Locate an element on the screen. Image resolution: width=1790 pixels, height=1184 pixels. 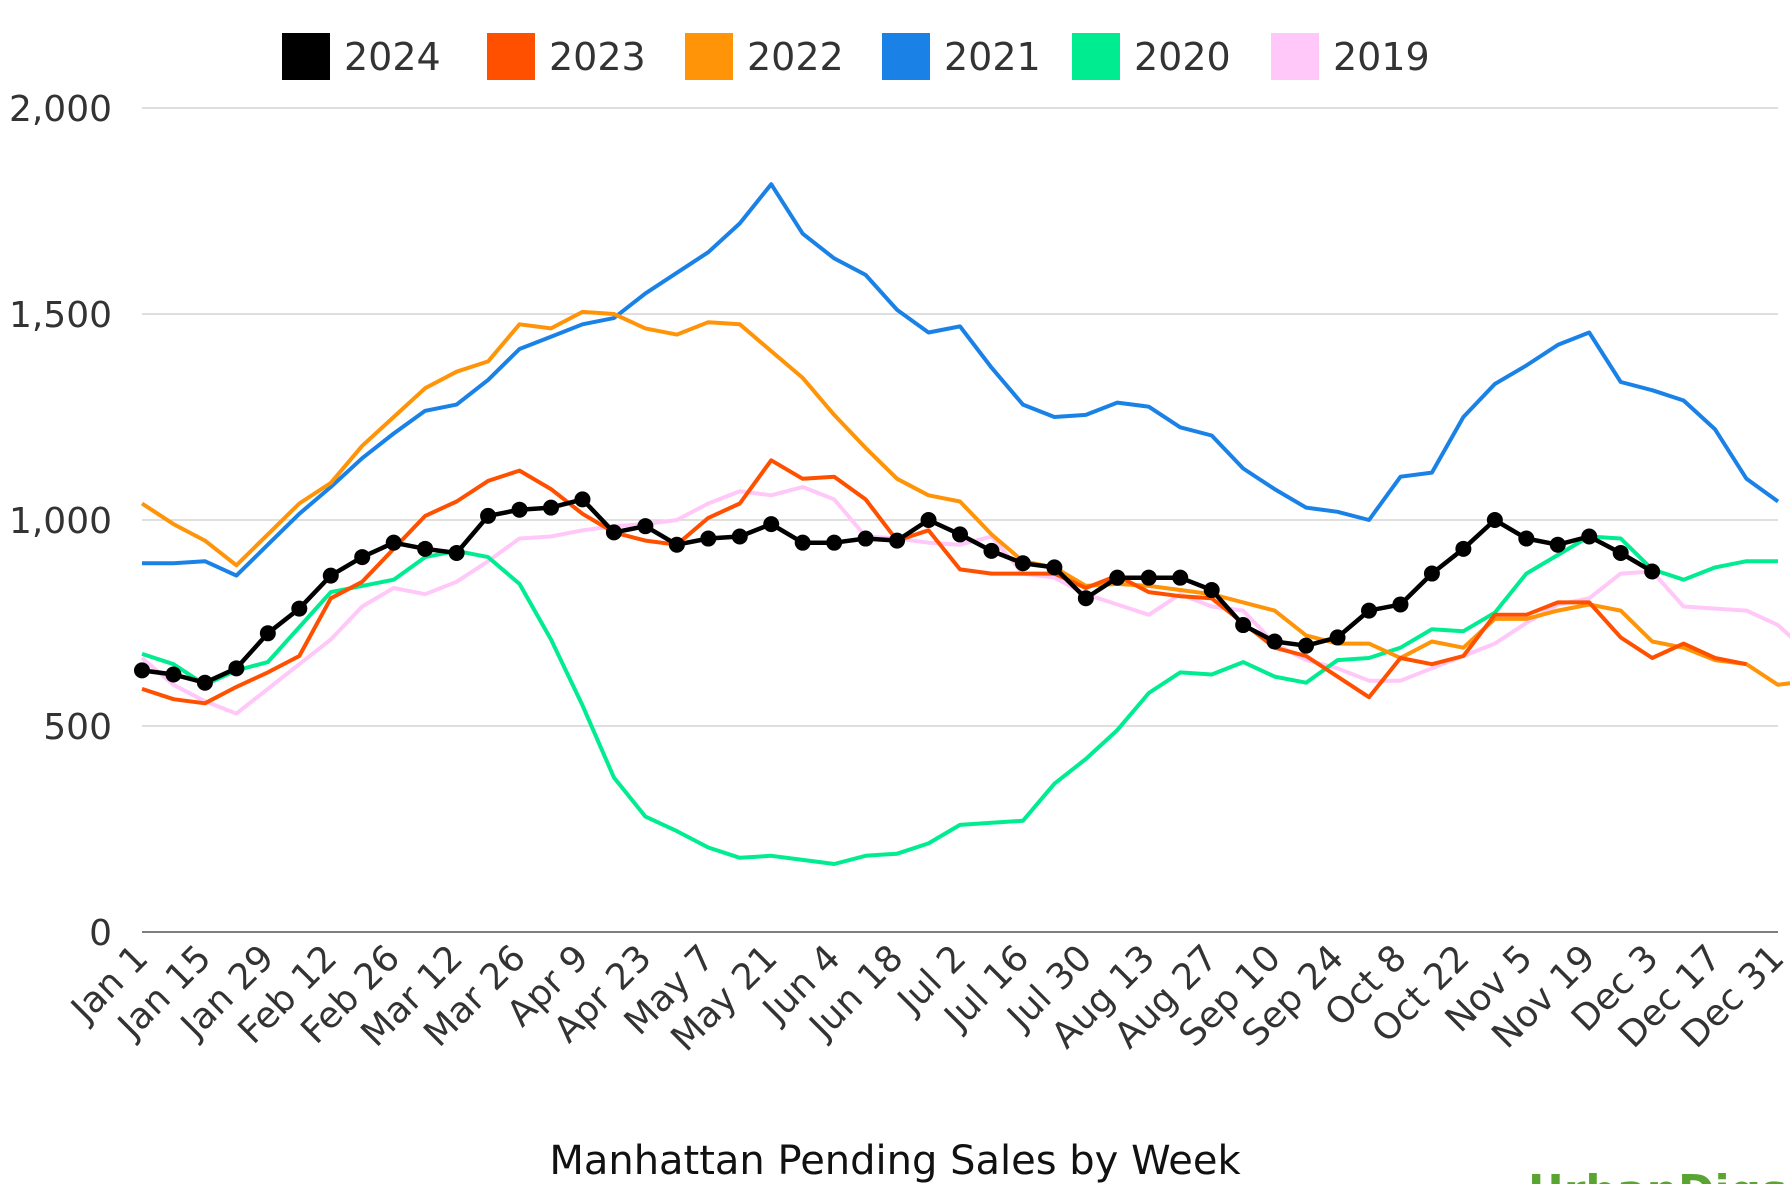
legend-swatch-2020 is located at coordinates (1096, 56).